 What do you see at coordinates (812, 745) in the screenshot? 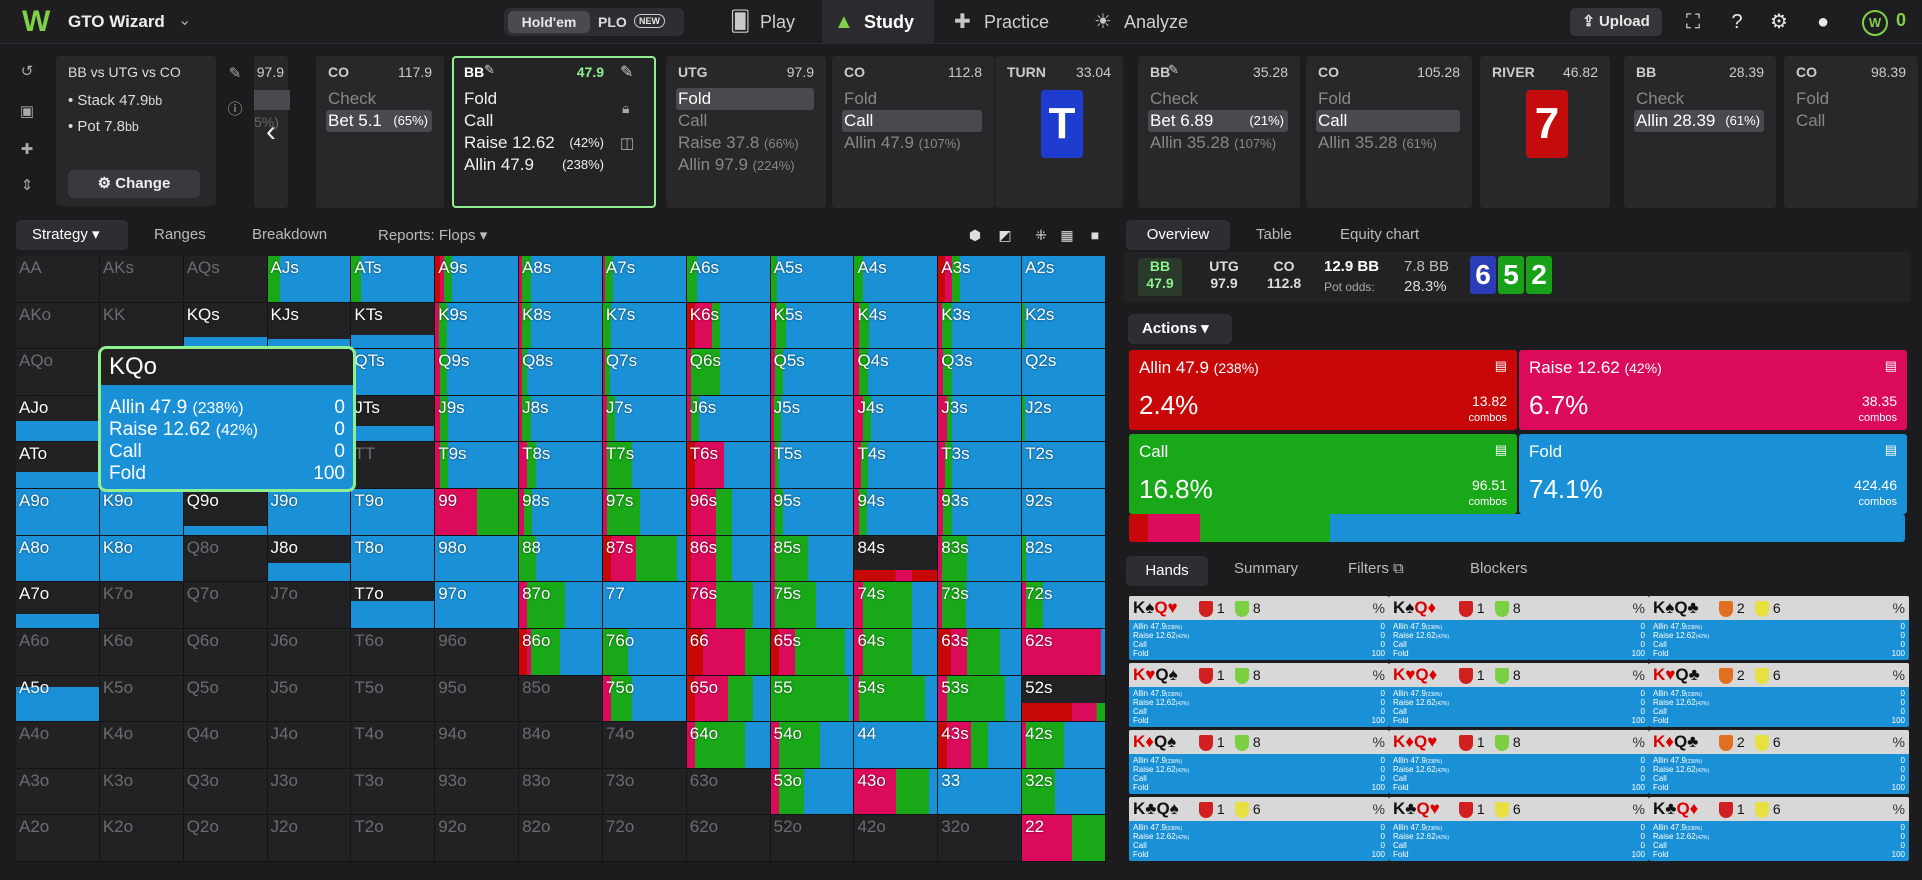
I see `hand-cell: 54o` at bounding box center [812, 745].